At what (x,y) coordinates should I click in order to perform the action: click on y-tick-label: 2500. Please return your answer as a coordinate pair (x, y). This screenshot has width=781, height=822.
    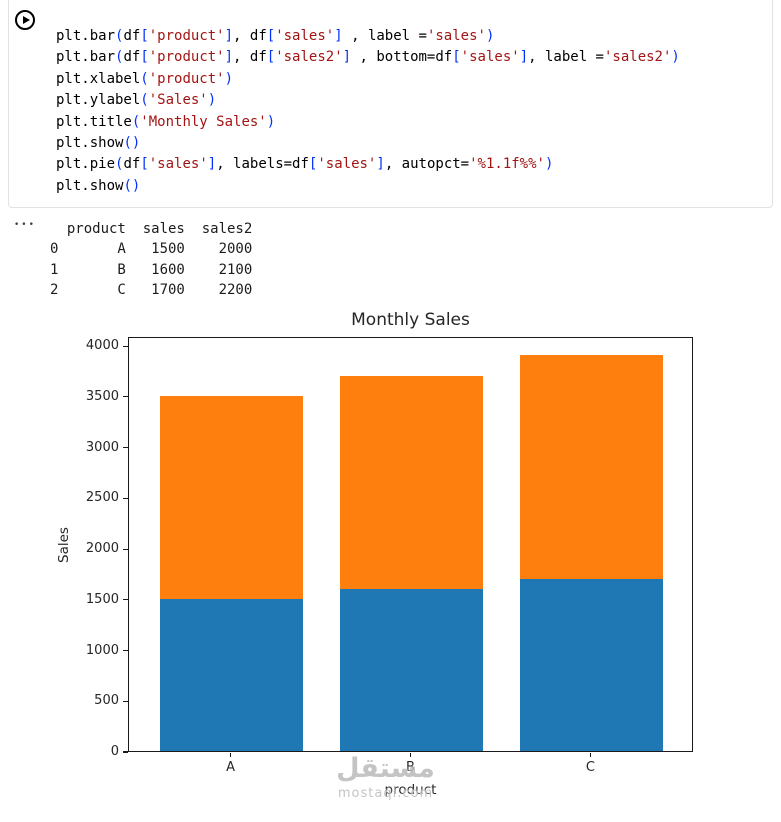
    Looking at the image, I should click on (102, 498).